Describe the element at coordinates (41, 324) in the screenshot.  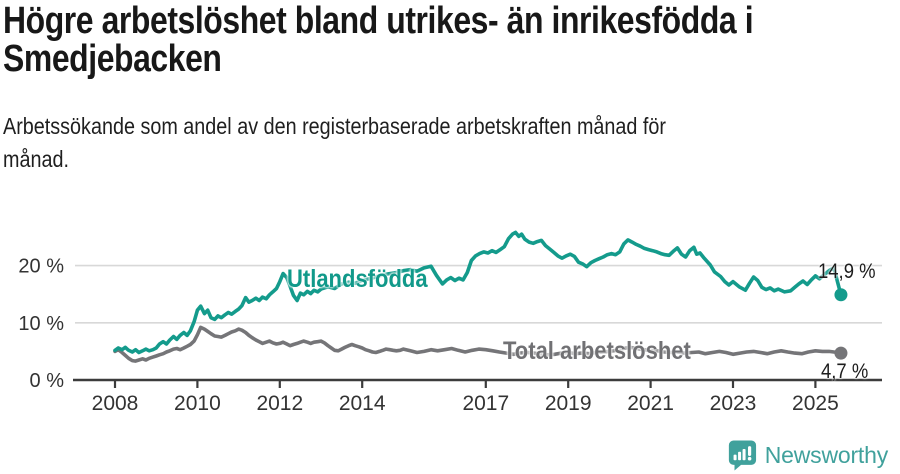
I see `y-tick-label-10: 10 %` at that location.